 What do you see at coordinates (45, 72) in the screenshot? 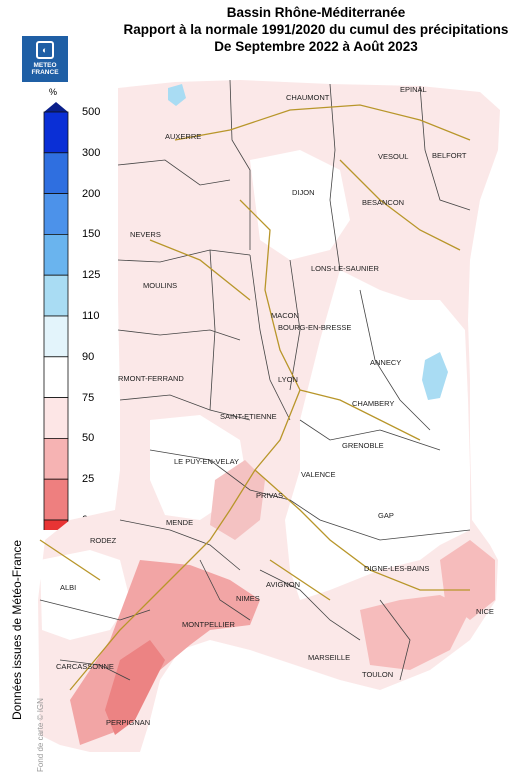
I see `logo-text-line2: FRANCE` at bounding box center [45, 72].